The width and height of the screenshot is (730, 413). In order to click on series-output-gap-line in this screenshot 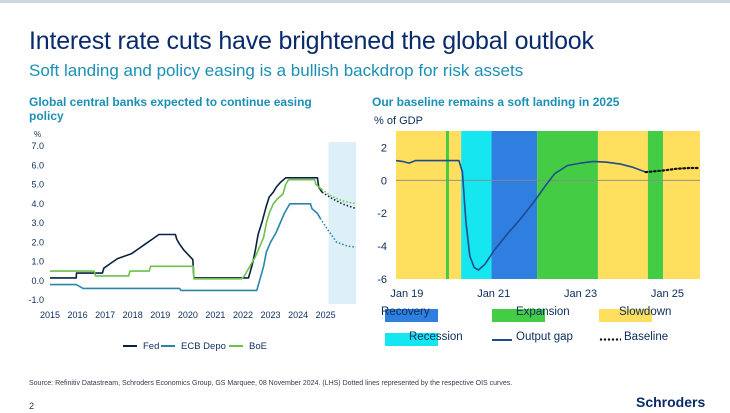, I will do `click(520, 215)`.